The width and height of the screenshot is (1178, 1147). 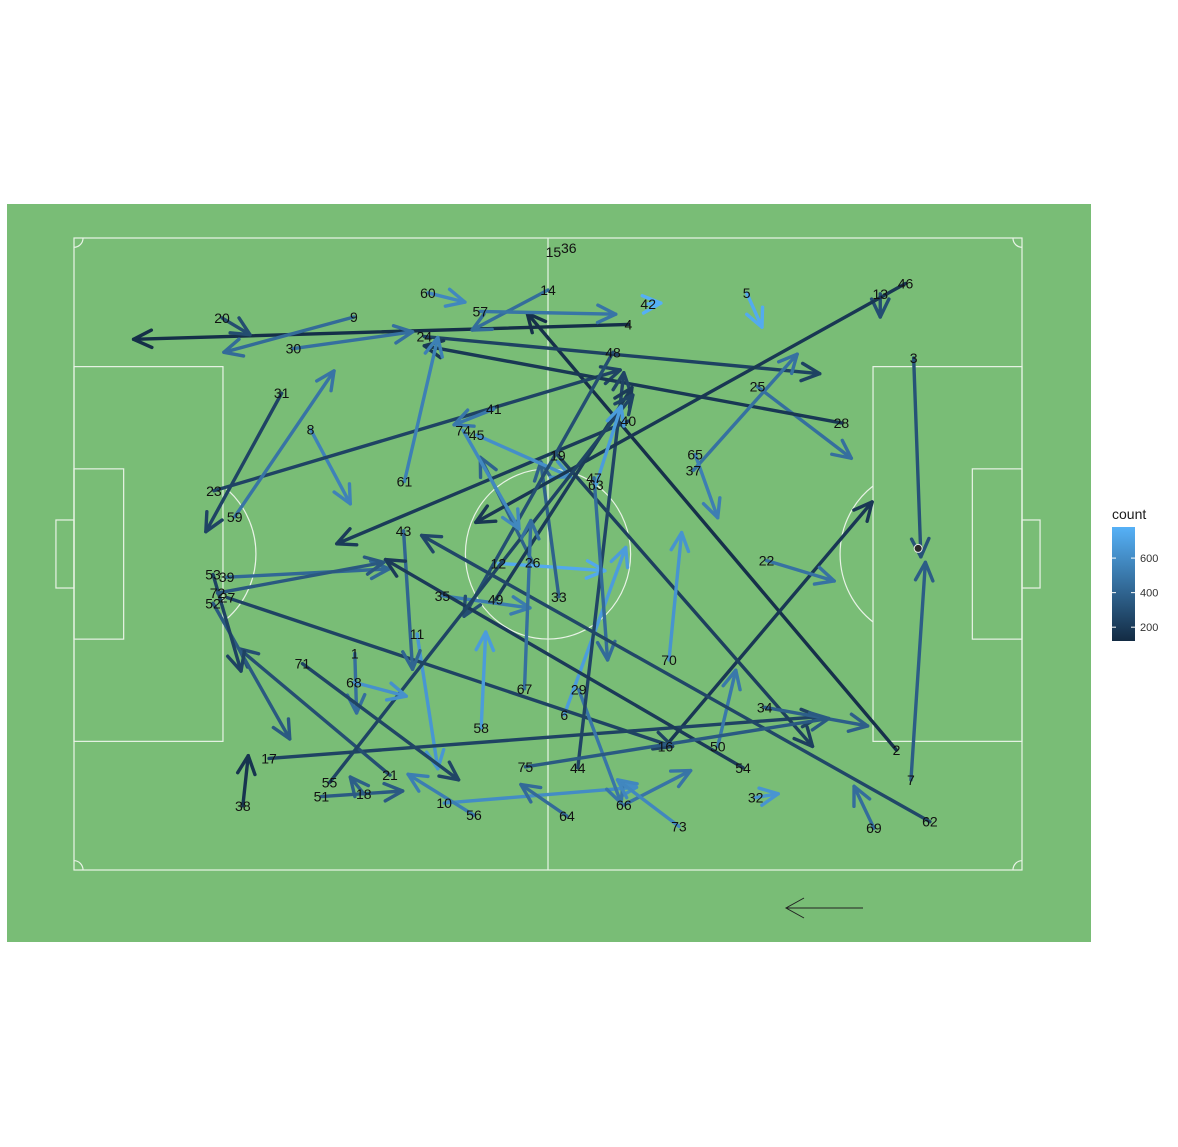 What do you see at coordinates (874, 828) in the screenshot?
I see `pass-label-69: 69` at bounding box center [874, 828].